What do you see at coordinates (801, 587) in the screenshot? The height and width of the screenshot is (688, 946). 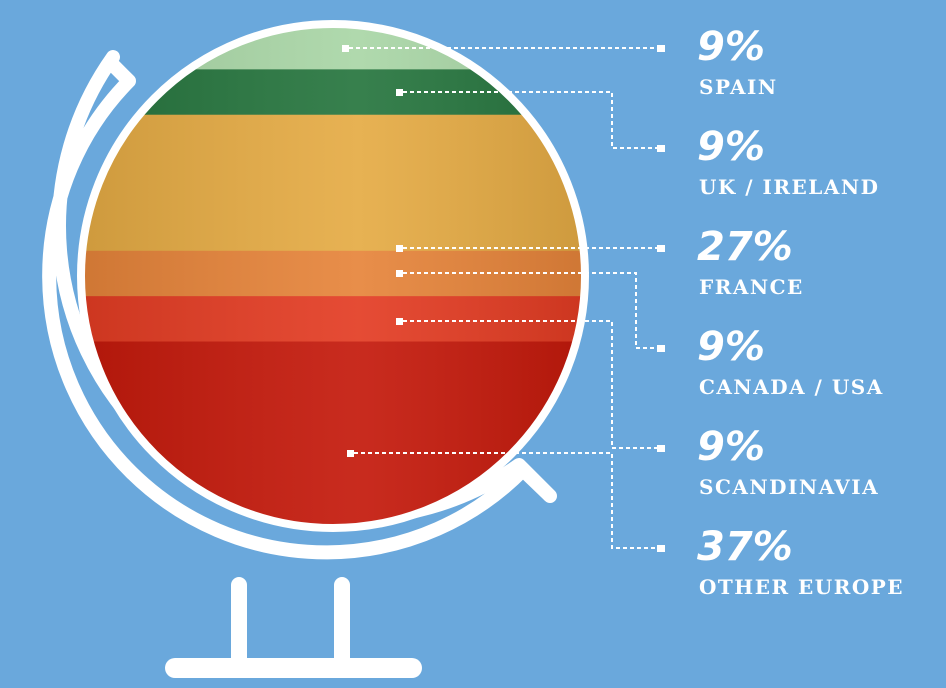 I see `category-label-other-europe: OTHER EUROPE` at bounding box center [801, 587].